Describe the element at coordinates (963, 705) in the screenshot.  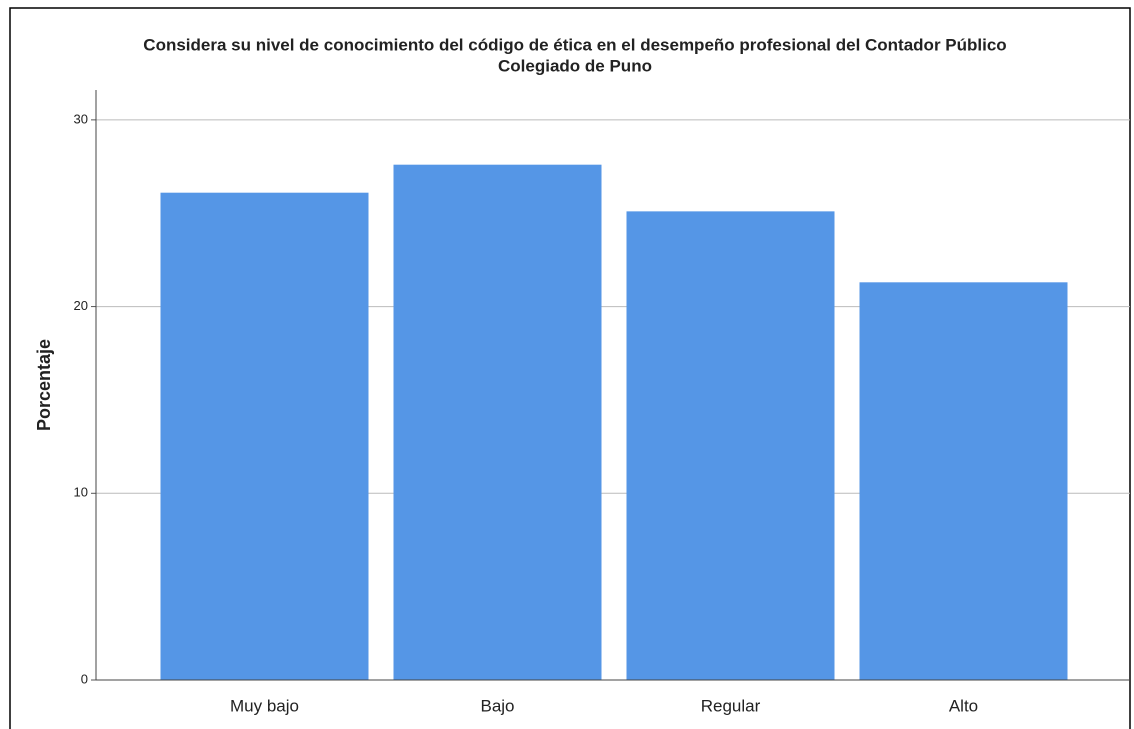
I see `x-tick-label: Alto` at that location.